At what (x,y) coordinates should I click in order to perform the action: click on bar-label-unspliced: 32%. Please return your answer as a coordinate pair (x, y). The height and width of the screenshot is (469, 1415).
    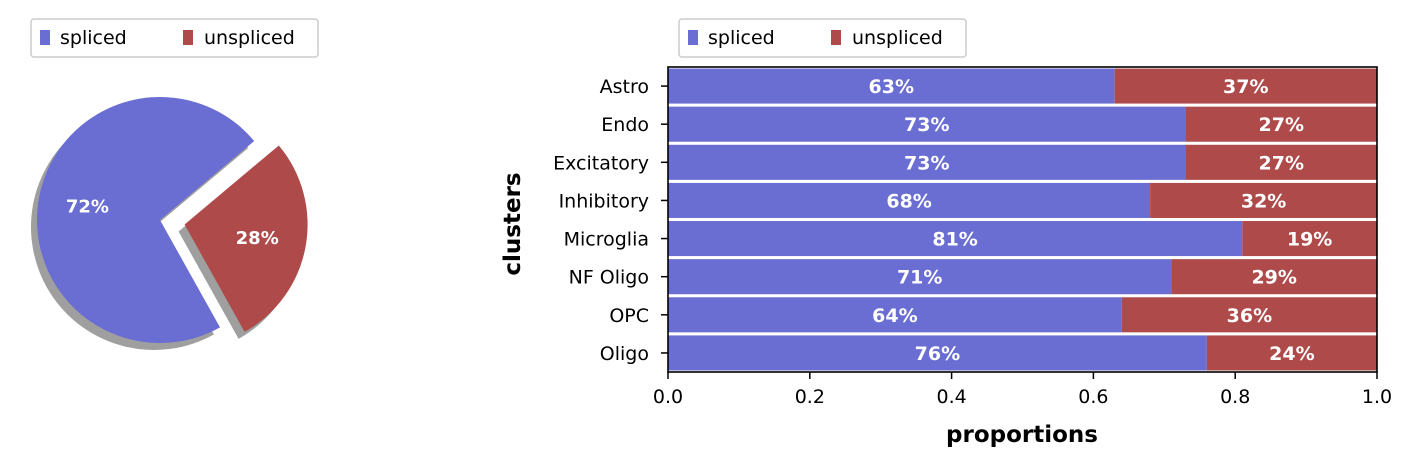
    Looking at the image, I should click on (1263, 201).